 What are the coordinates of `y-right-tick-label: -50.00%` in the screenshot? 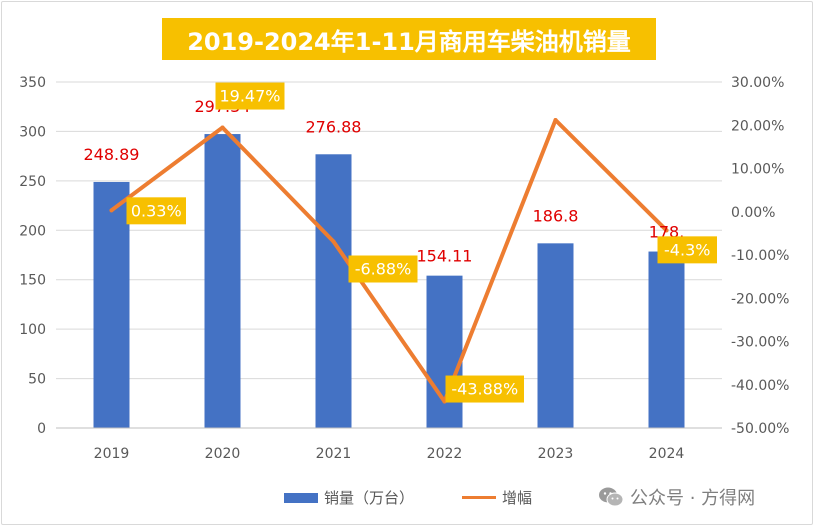 It's located at (760, 429).